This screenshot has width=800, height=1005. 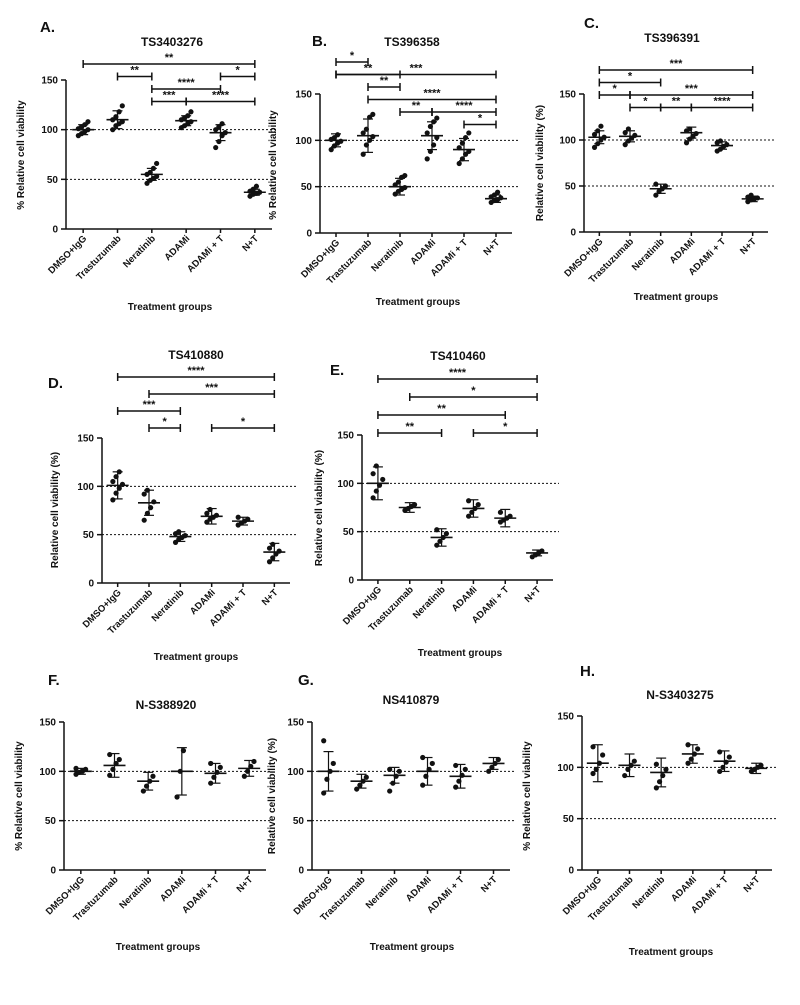 I want to click on panel-letter: B., so click(x=319, y=41).